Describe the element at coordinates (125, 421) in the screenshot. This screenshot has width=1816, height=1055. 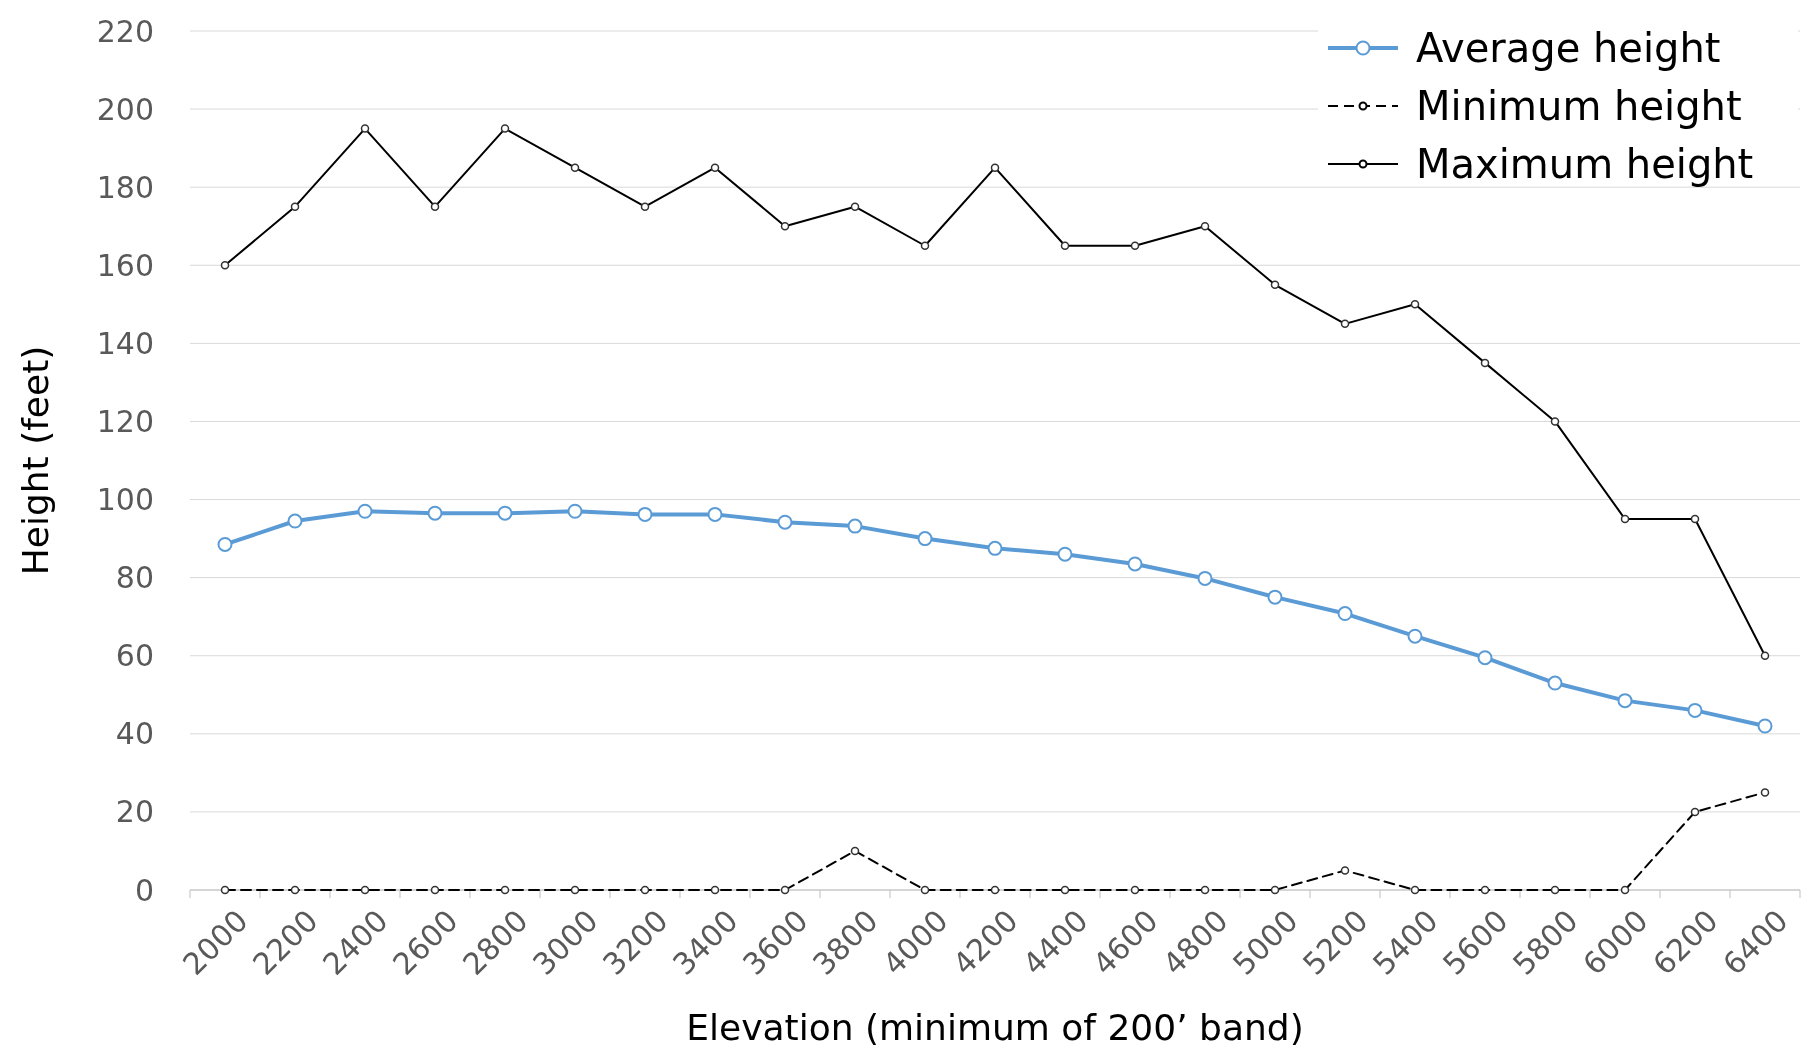
I see `y-tick-label: 120` at that location.